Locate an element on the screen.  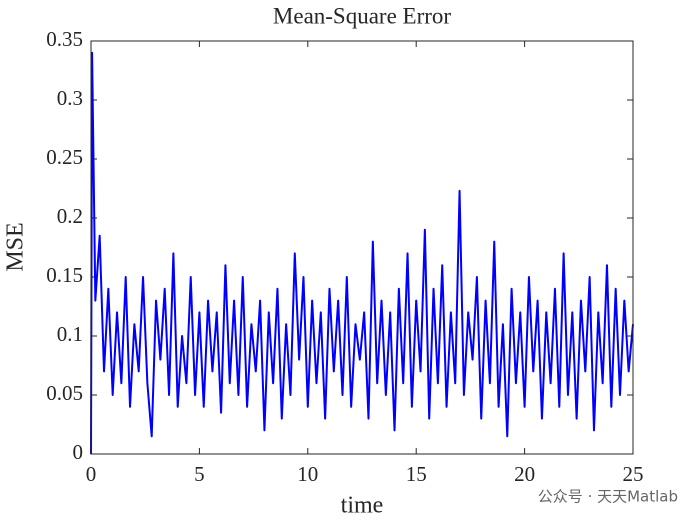
y-tick-label: 0 is located at coordinates (78, 452).